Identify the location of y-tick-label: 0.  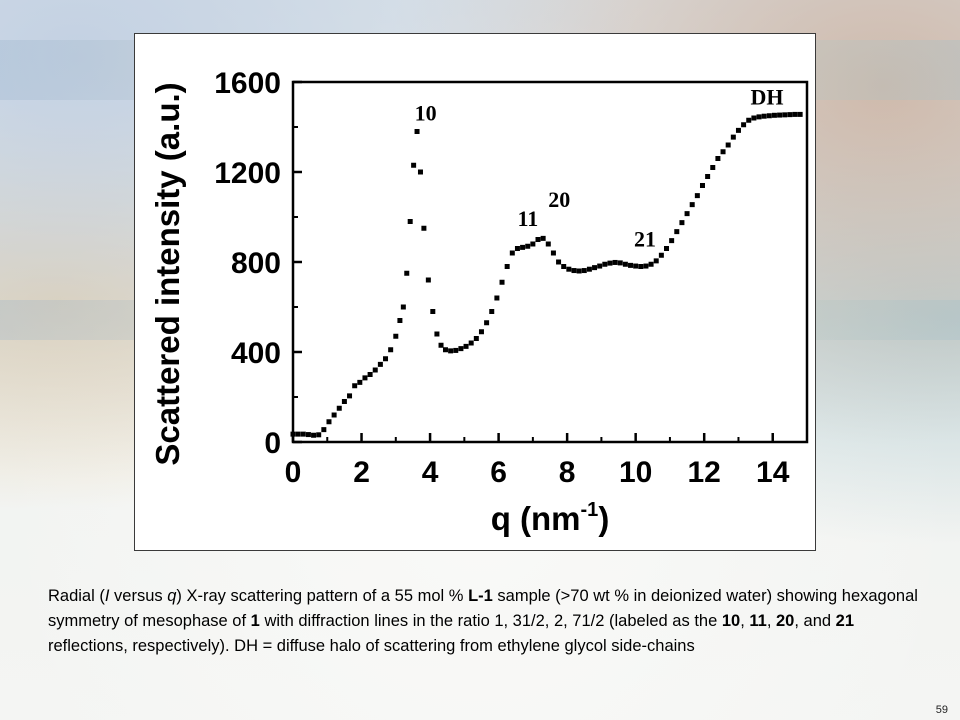
(272, 443).